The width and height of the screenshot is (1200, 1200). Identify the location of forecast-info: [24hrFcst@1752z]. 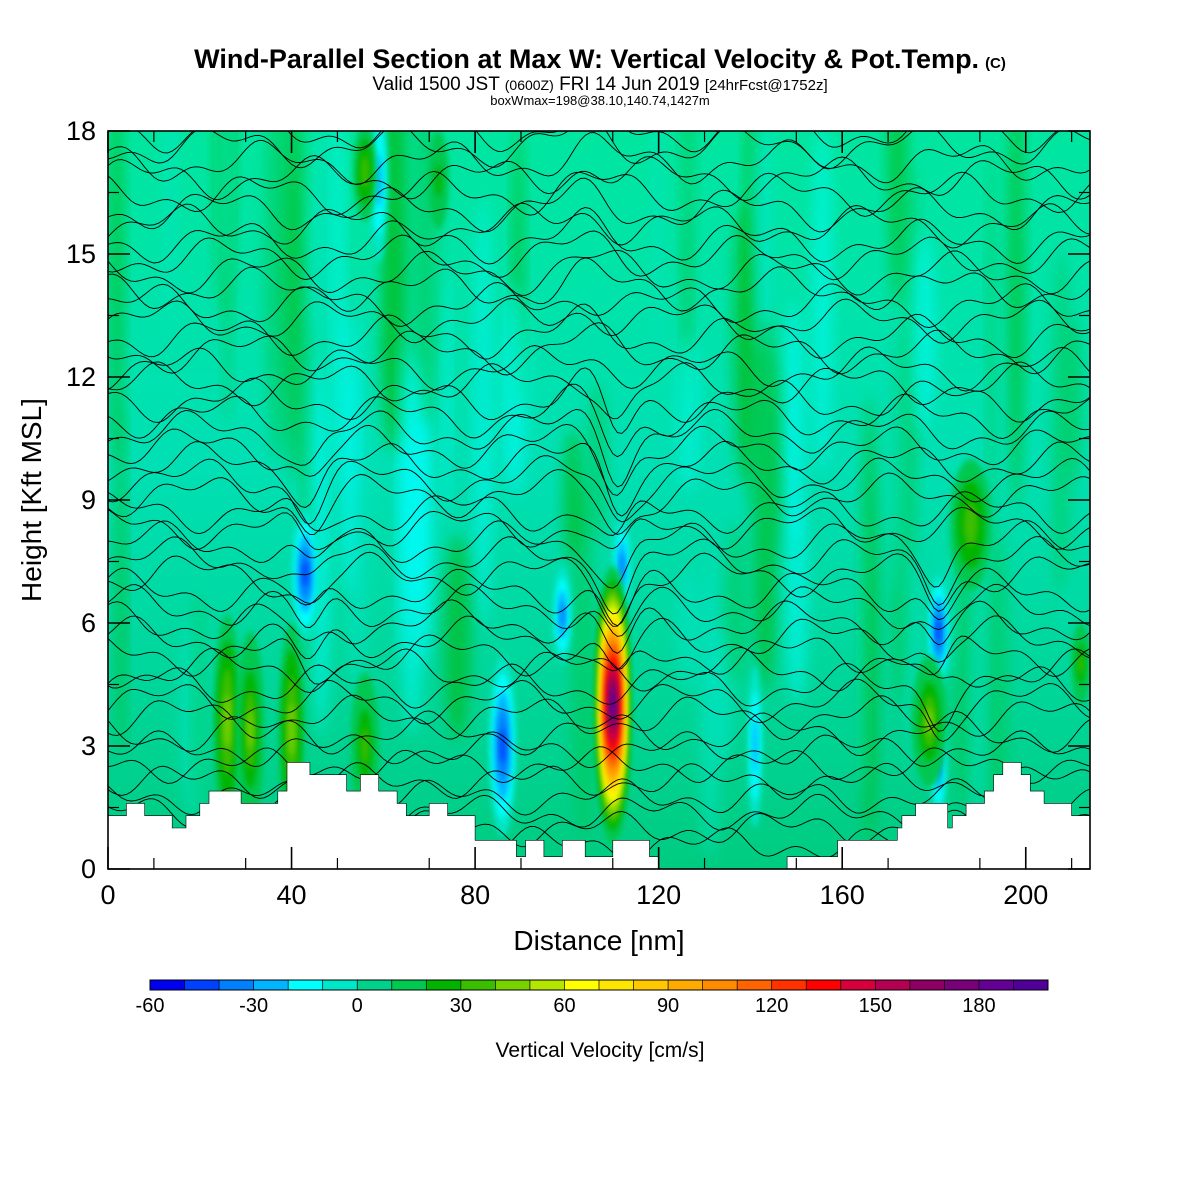
(766, 85).